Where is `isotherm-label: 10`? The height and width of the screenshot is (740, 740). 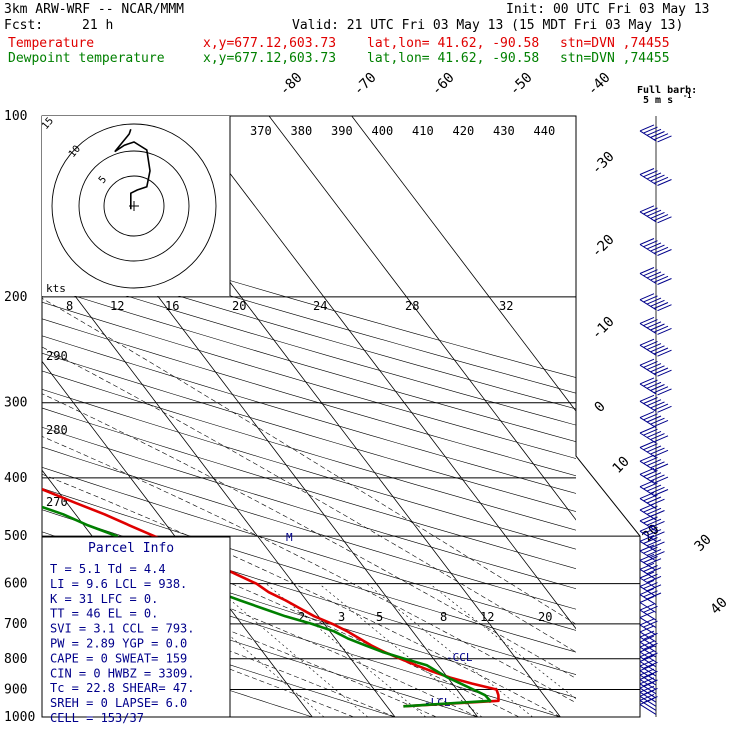
isotherm-label: 10 is located at coordinates (621, 465).